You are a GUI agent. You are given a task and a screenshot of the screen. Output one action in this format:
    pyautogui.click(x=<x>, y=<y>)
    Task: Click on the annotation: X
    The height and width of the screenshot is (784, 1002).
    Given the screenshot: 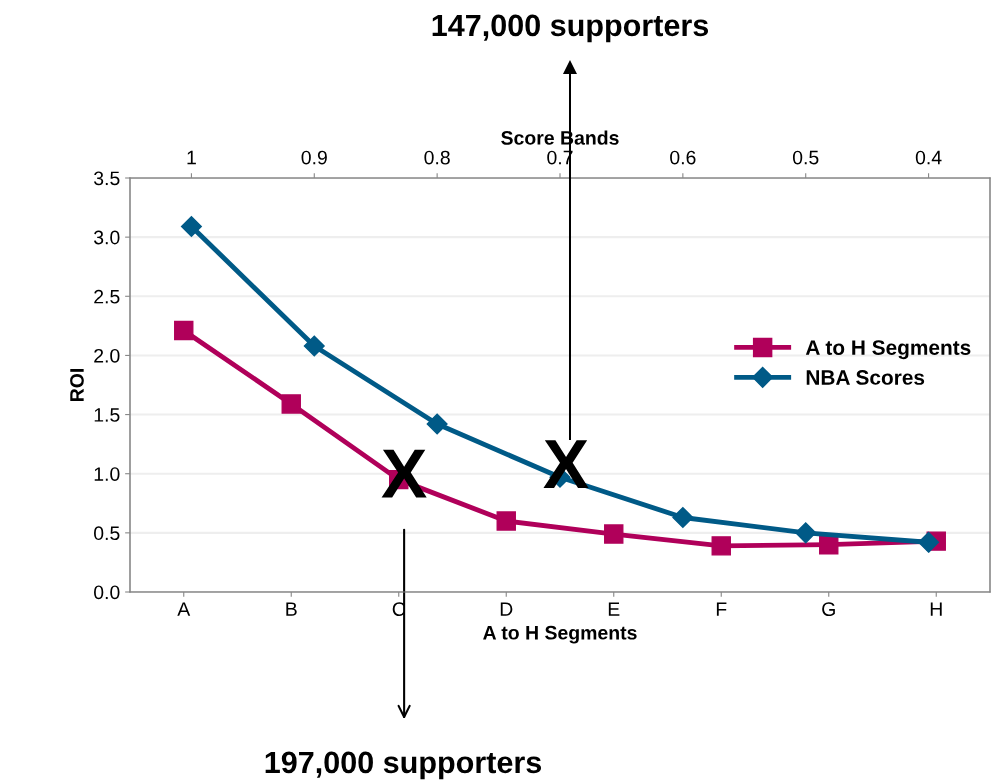 What is the action you would take?
    pyautogui.click(x=566, y=464)
    